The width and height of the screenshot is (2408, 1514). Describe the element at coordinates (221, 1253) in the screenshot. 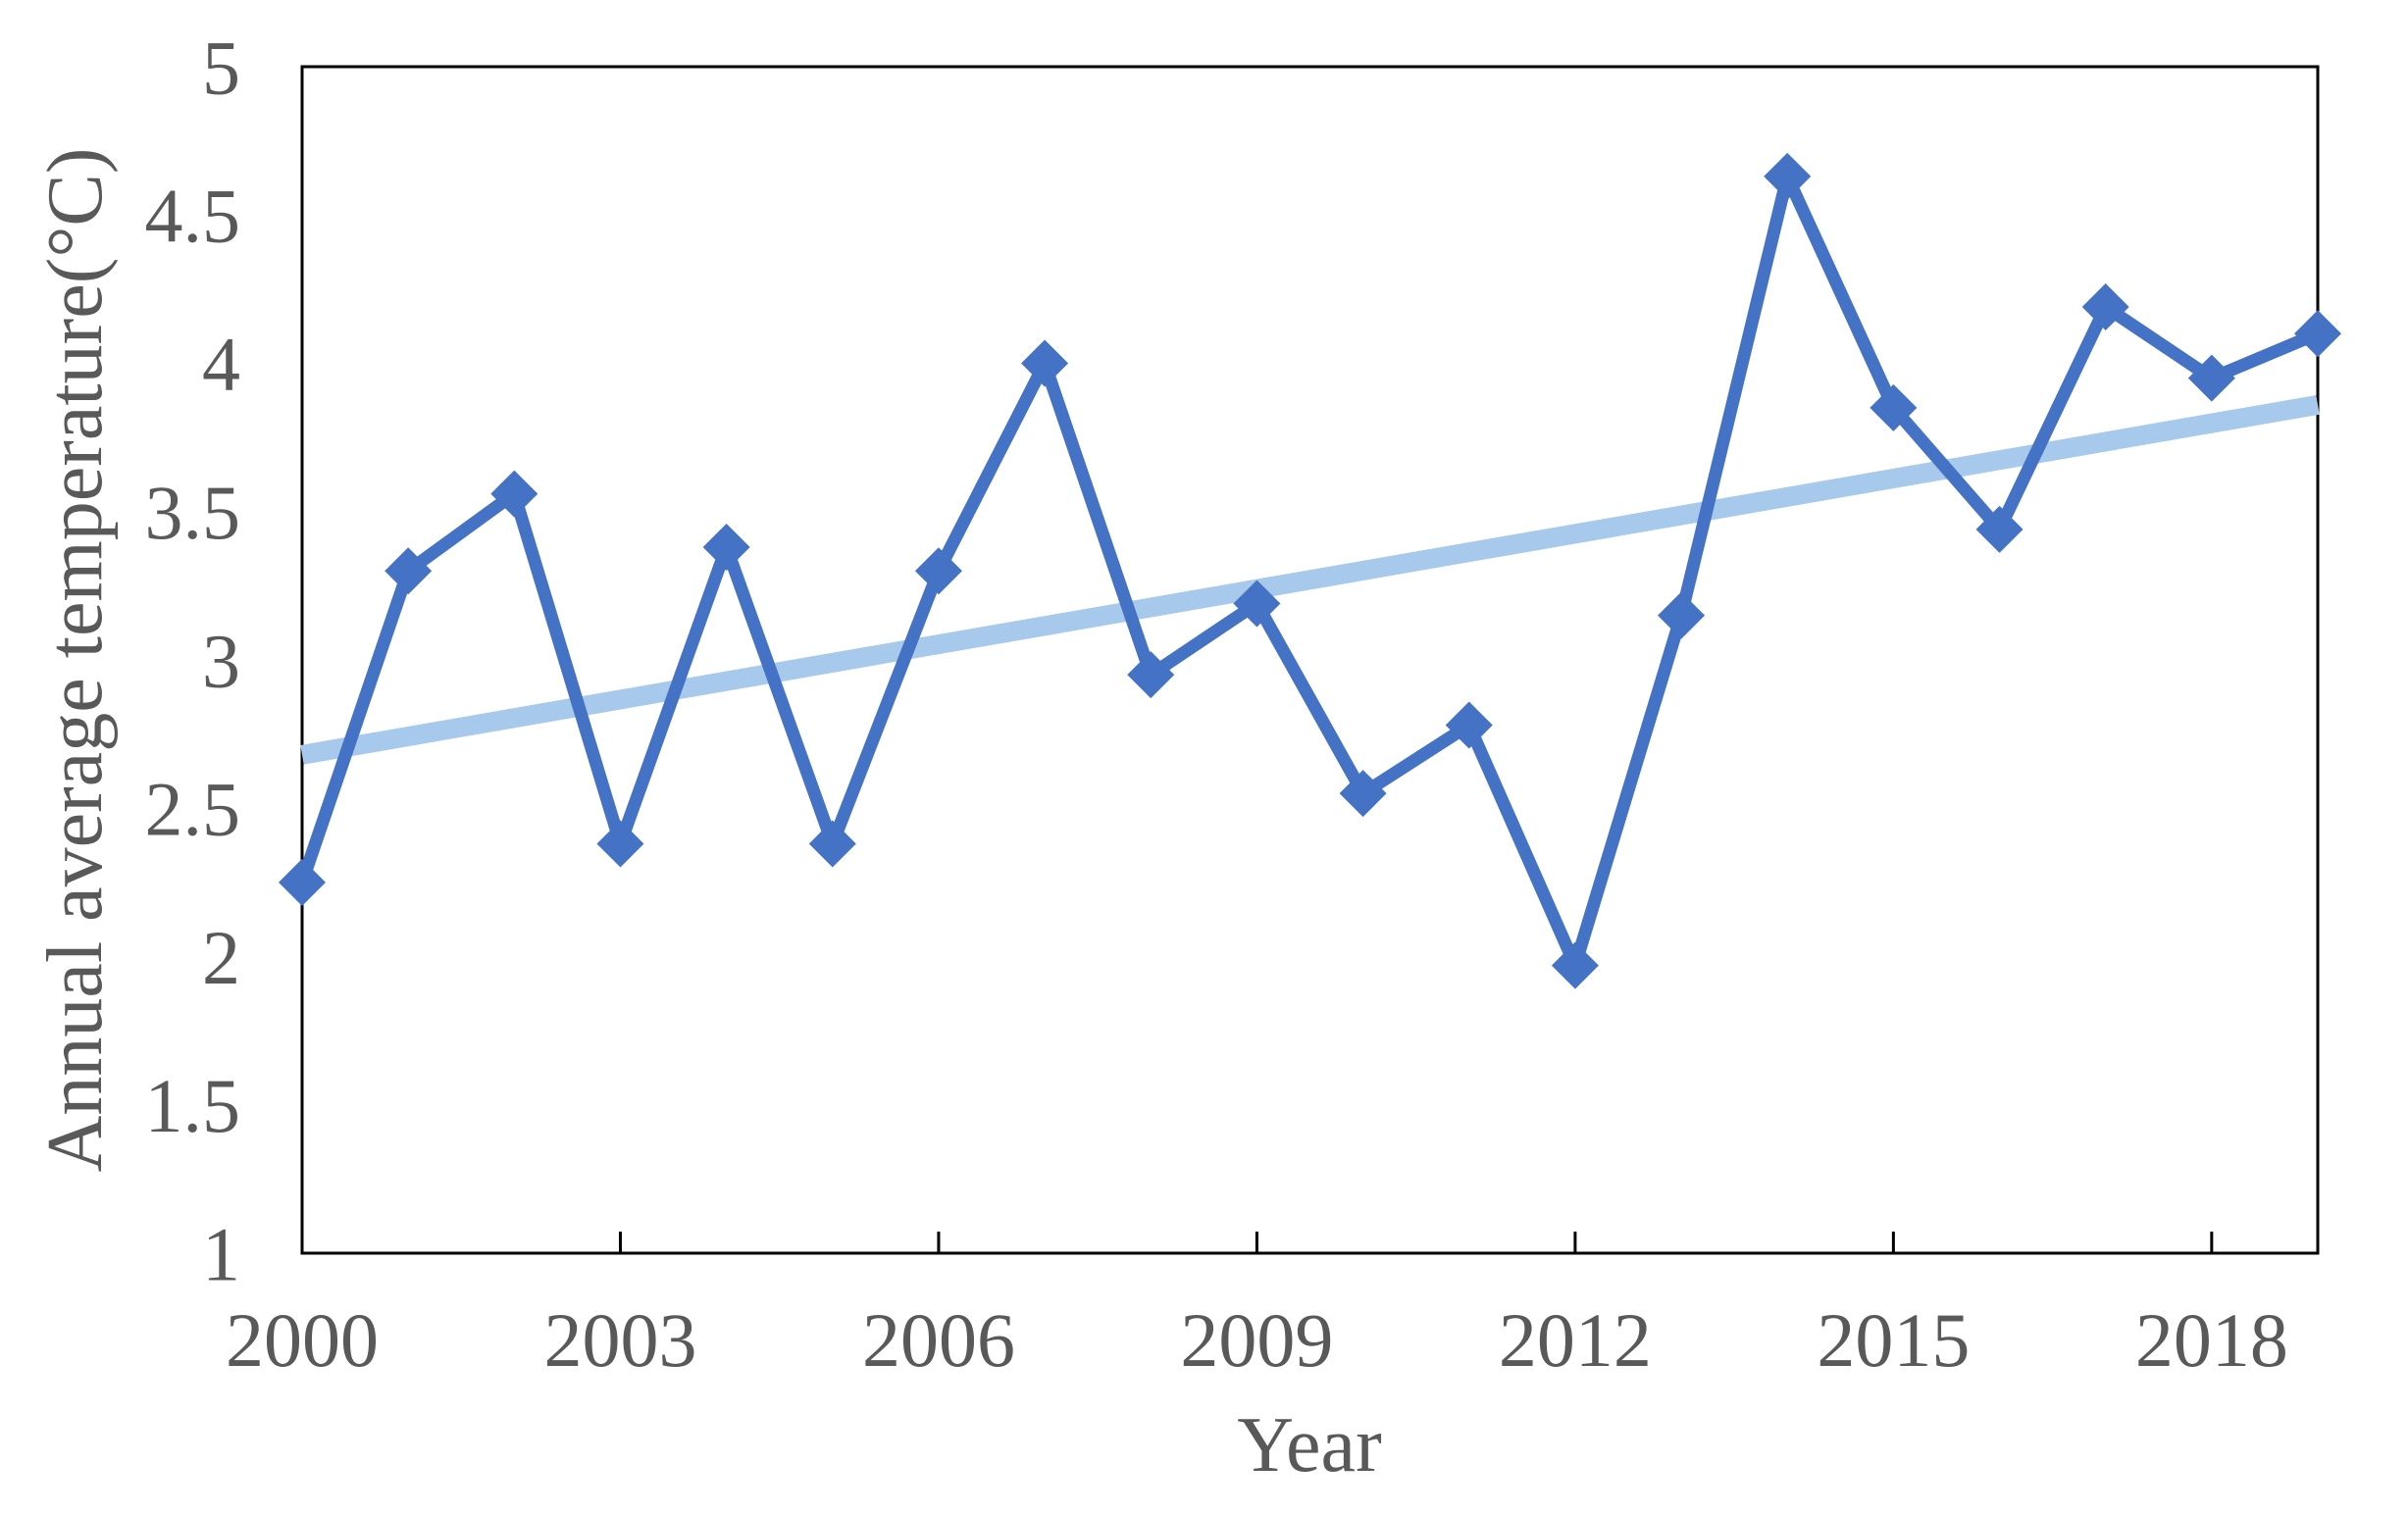

I see `y-tick-label: 1` at that location.